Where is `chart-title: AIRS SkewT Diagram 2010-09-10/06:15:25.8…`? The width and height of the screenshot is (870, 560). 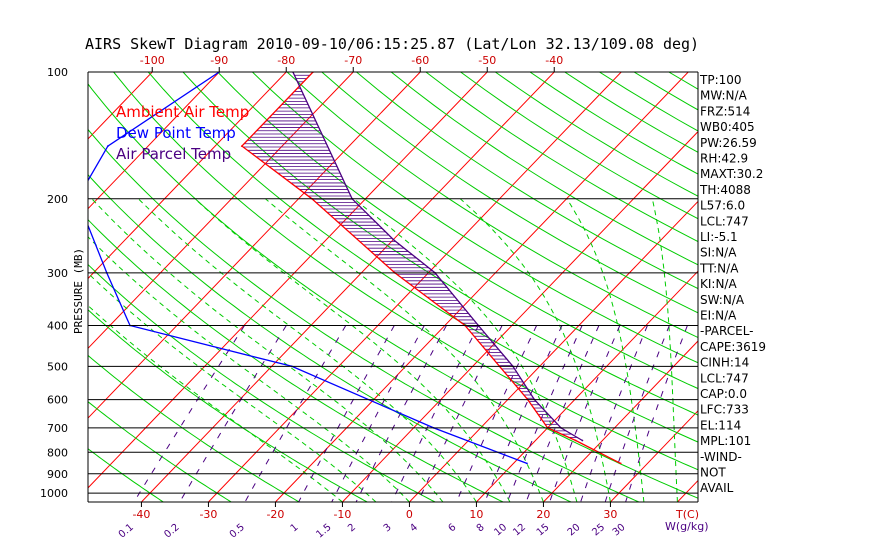
chart-title: AIRS SkewT Diagram 2010-09-10/06:15:25.8… is located at coordinates (392, 44).